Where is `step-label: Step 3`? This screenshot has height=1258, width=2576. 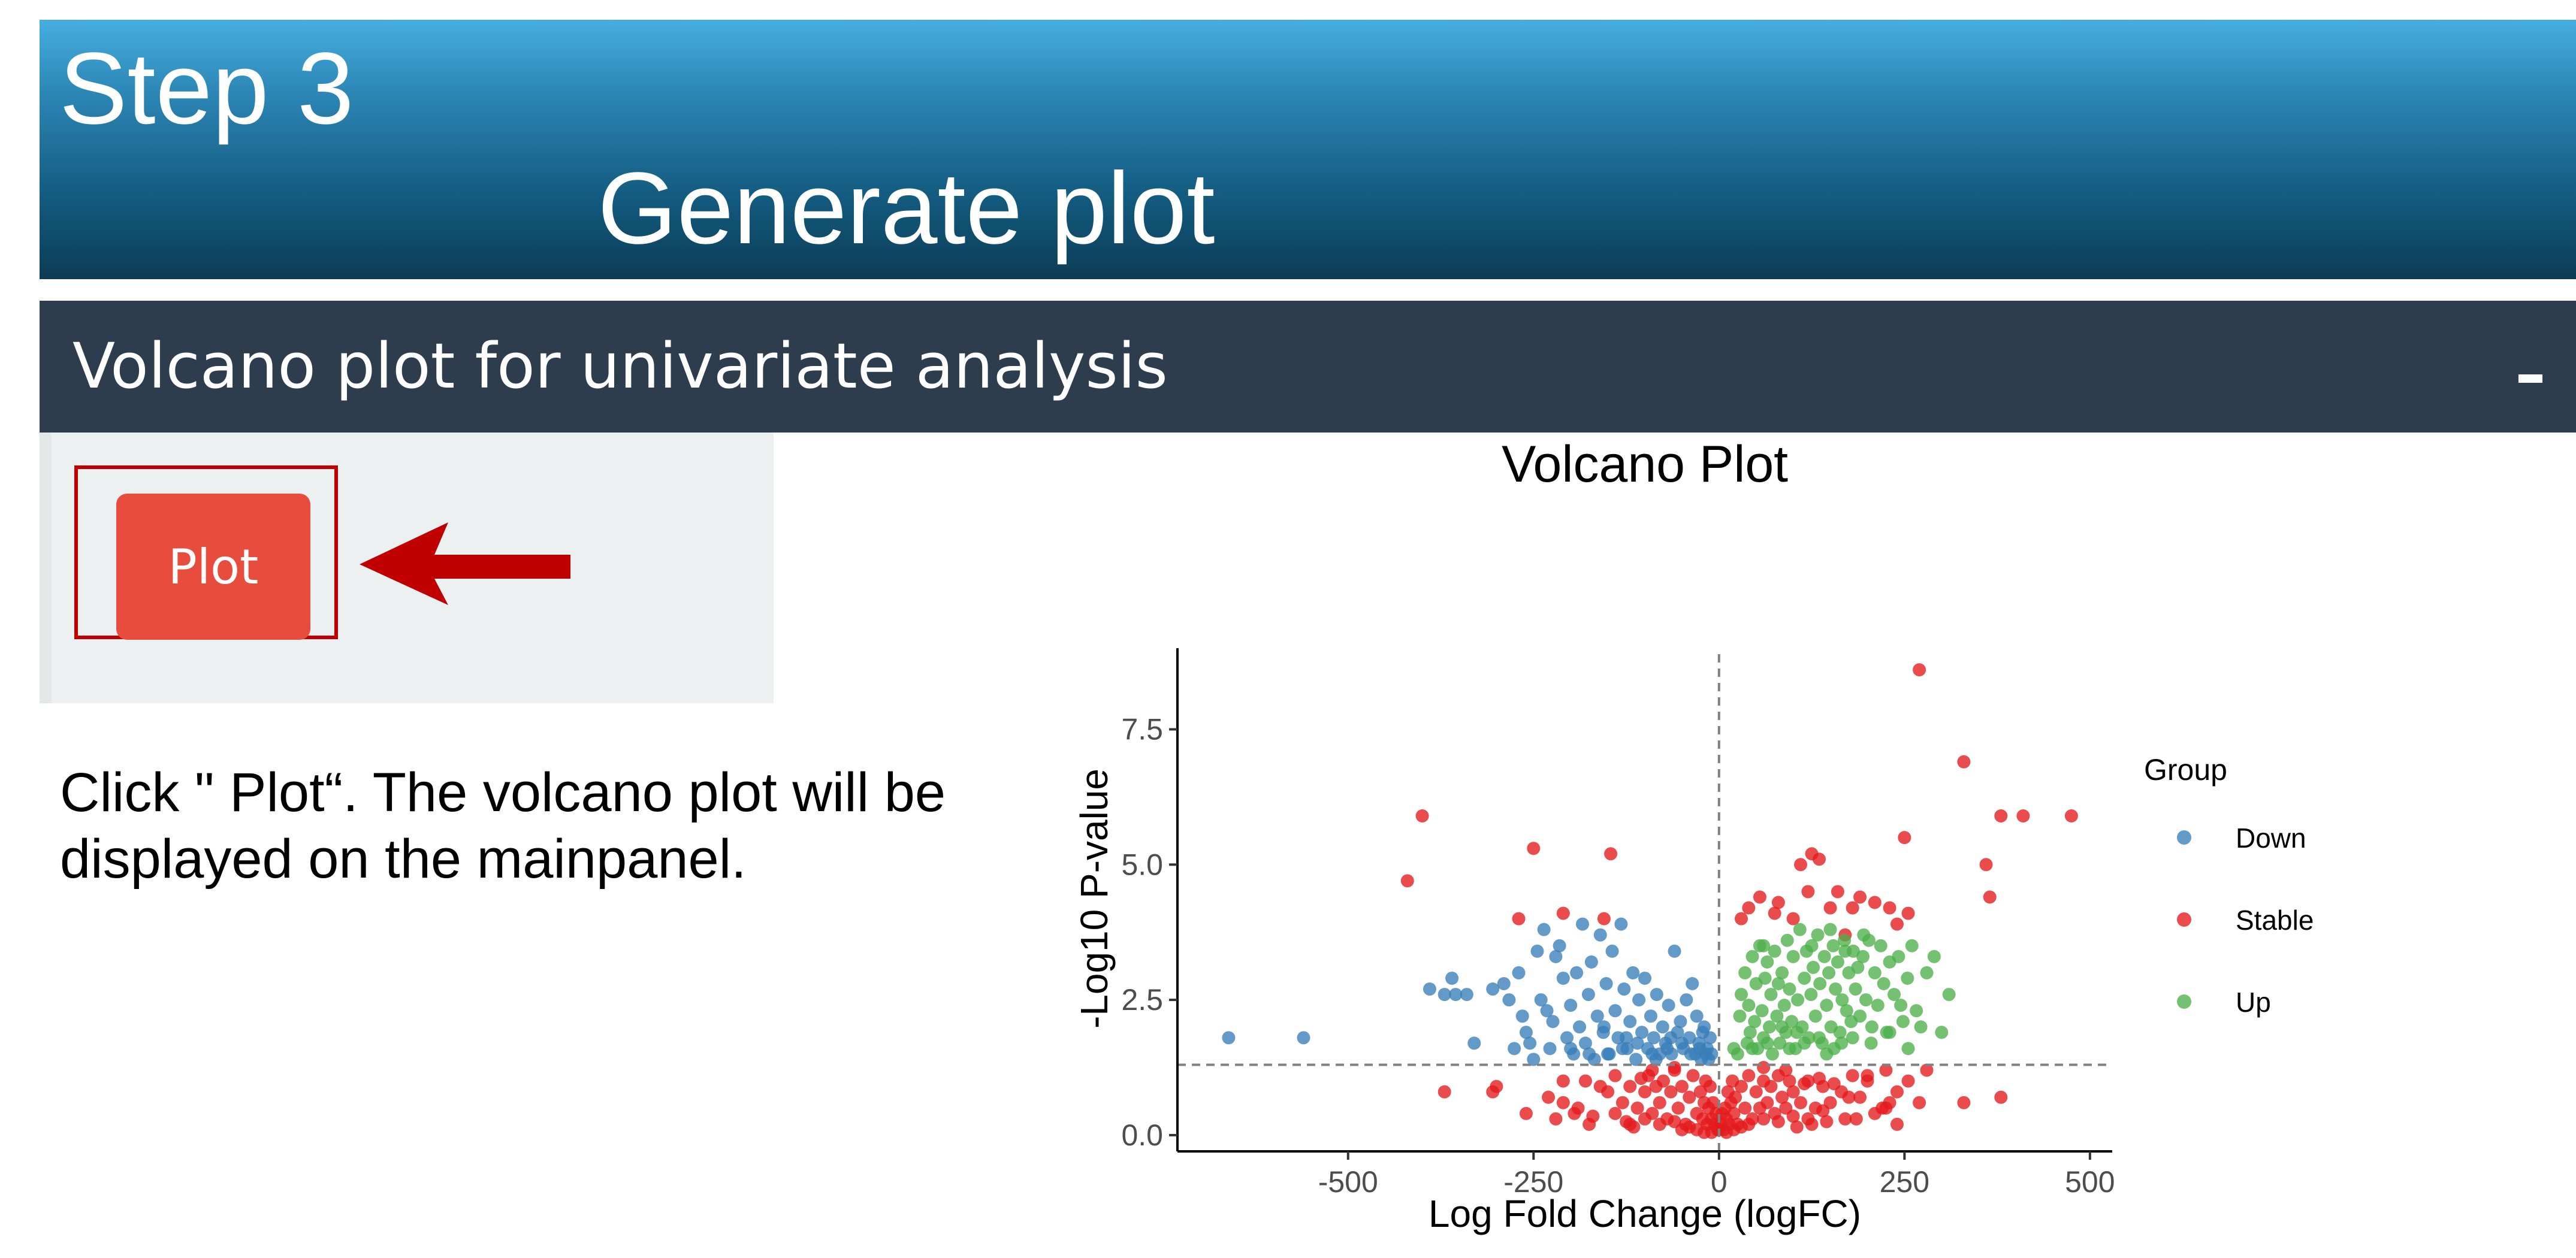
step-label: Step 3 is located at coordinates (207, 89).